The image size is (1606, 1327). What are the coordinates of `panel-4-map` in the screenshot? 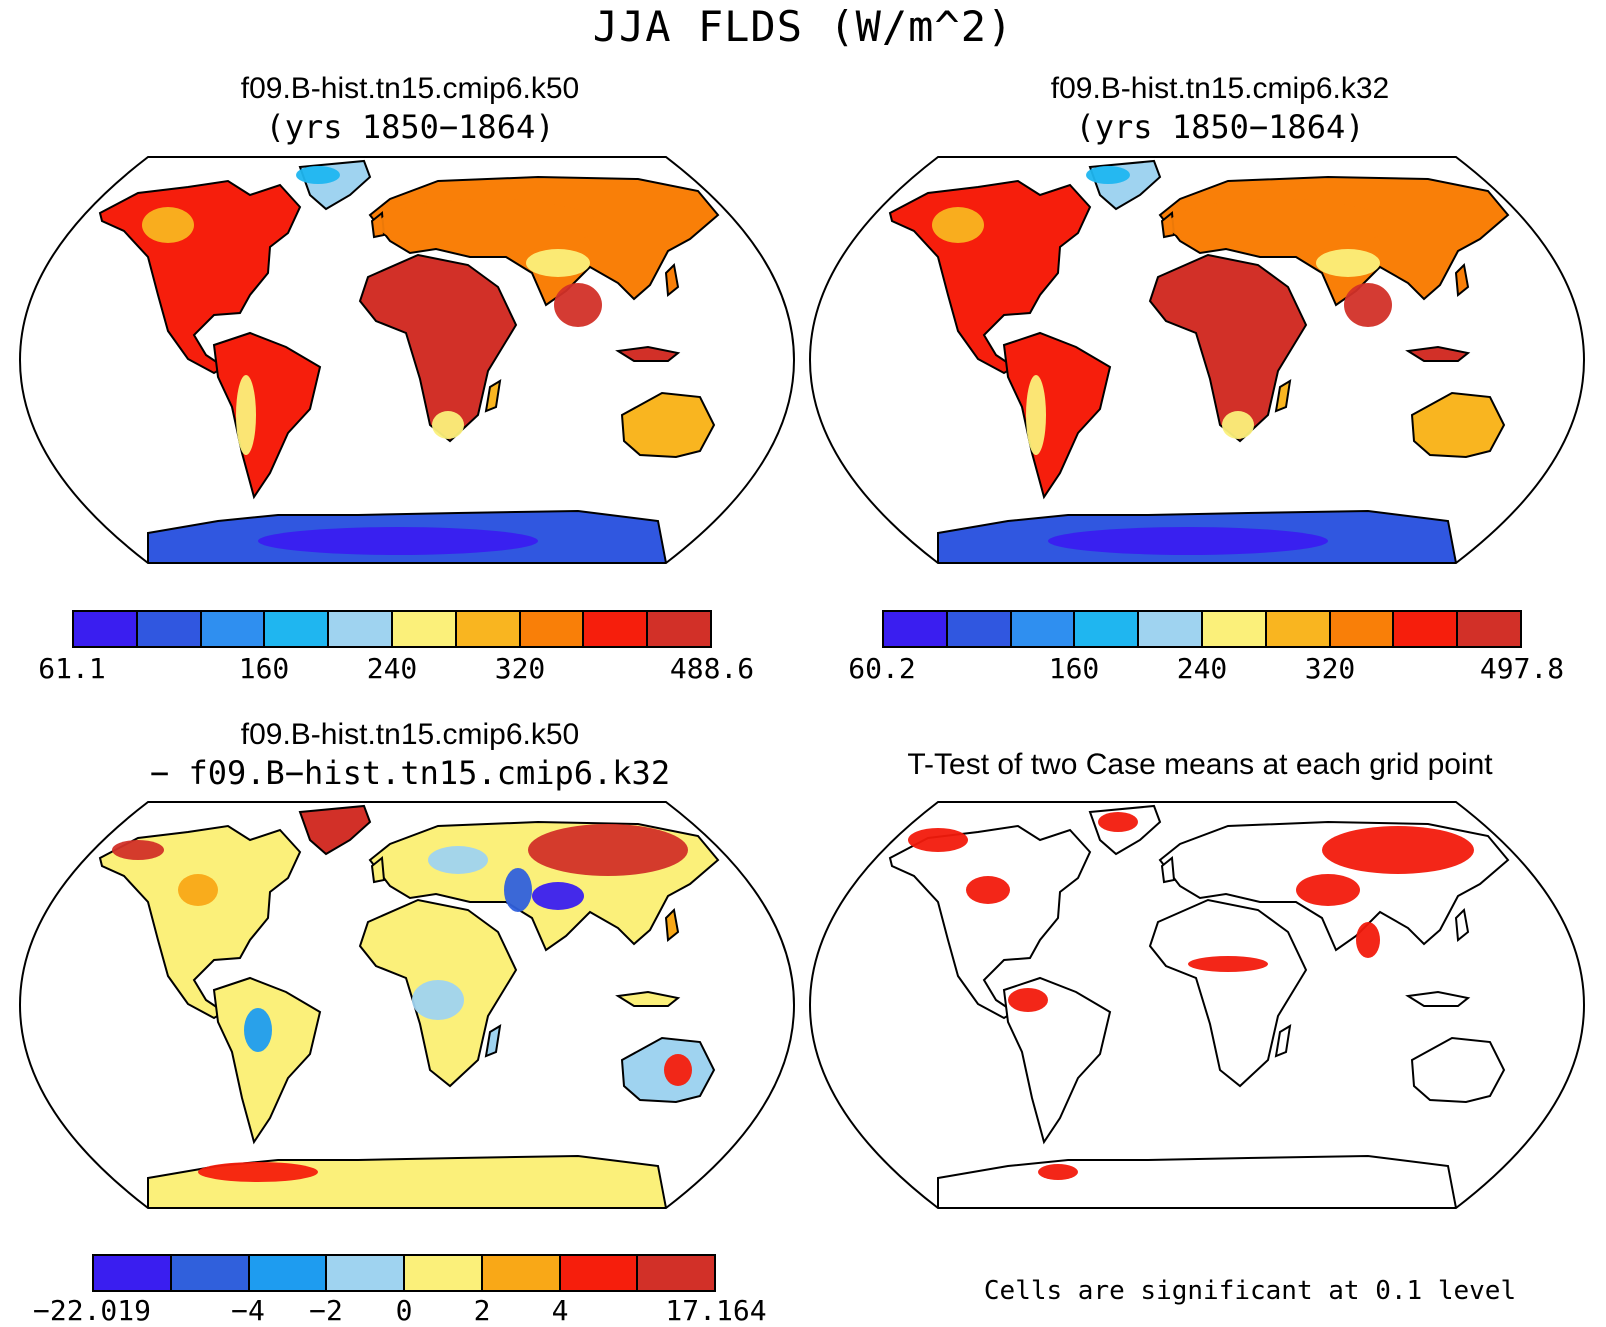 It's located at (1197, 1005).